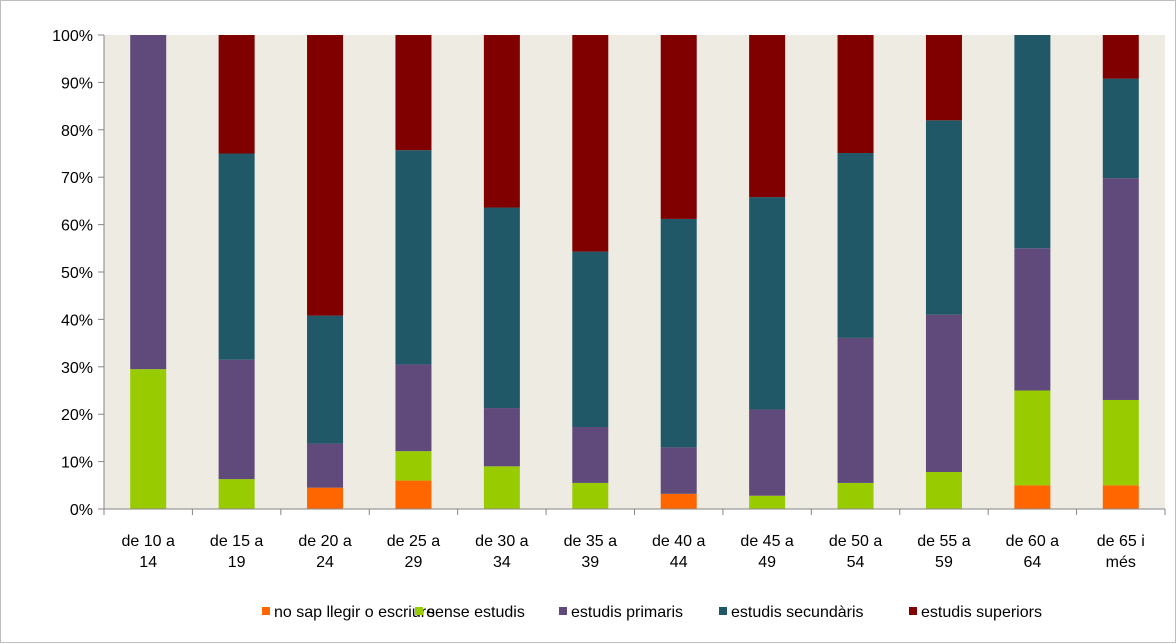  What do you see at coordinates (1121, 541) in the screenshot?
I see `x-tick-label: de 65 i` at bounding box center [1121, 541].